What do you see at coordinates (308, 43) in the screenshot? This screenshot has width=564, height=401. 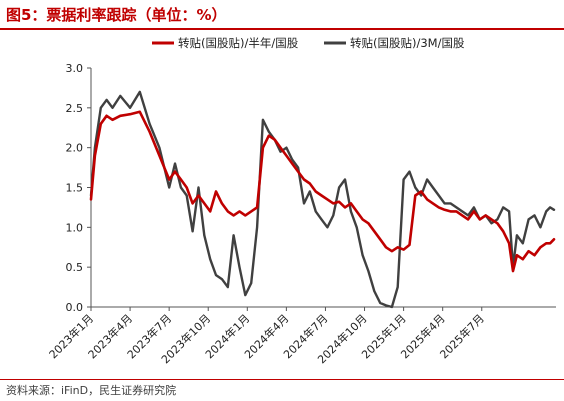 I see `chart-legend: 转贴(国股贴)/半年/国股 转贴(国股贴)/3M/国股` at bounding box center [308, 43].